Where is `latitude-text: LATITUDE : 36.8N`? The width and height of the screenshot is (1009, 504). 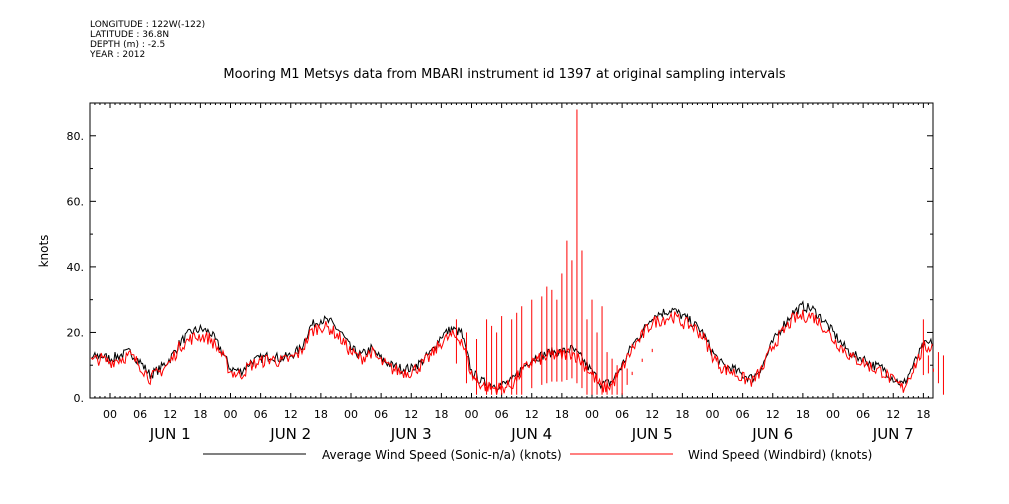 latitude-text: LATITUDE : 36.8N is located at coordinates (130, 35).